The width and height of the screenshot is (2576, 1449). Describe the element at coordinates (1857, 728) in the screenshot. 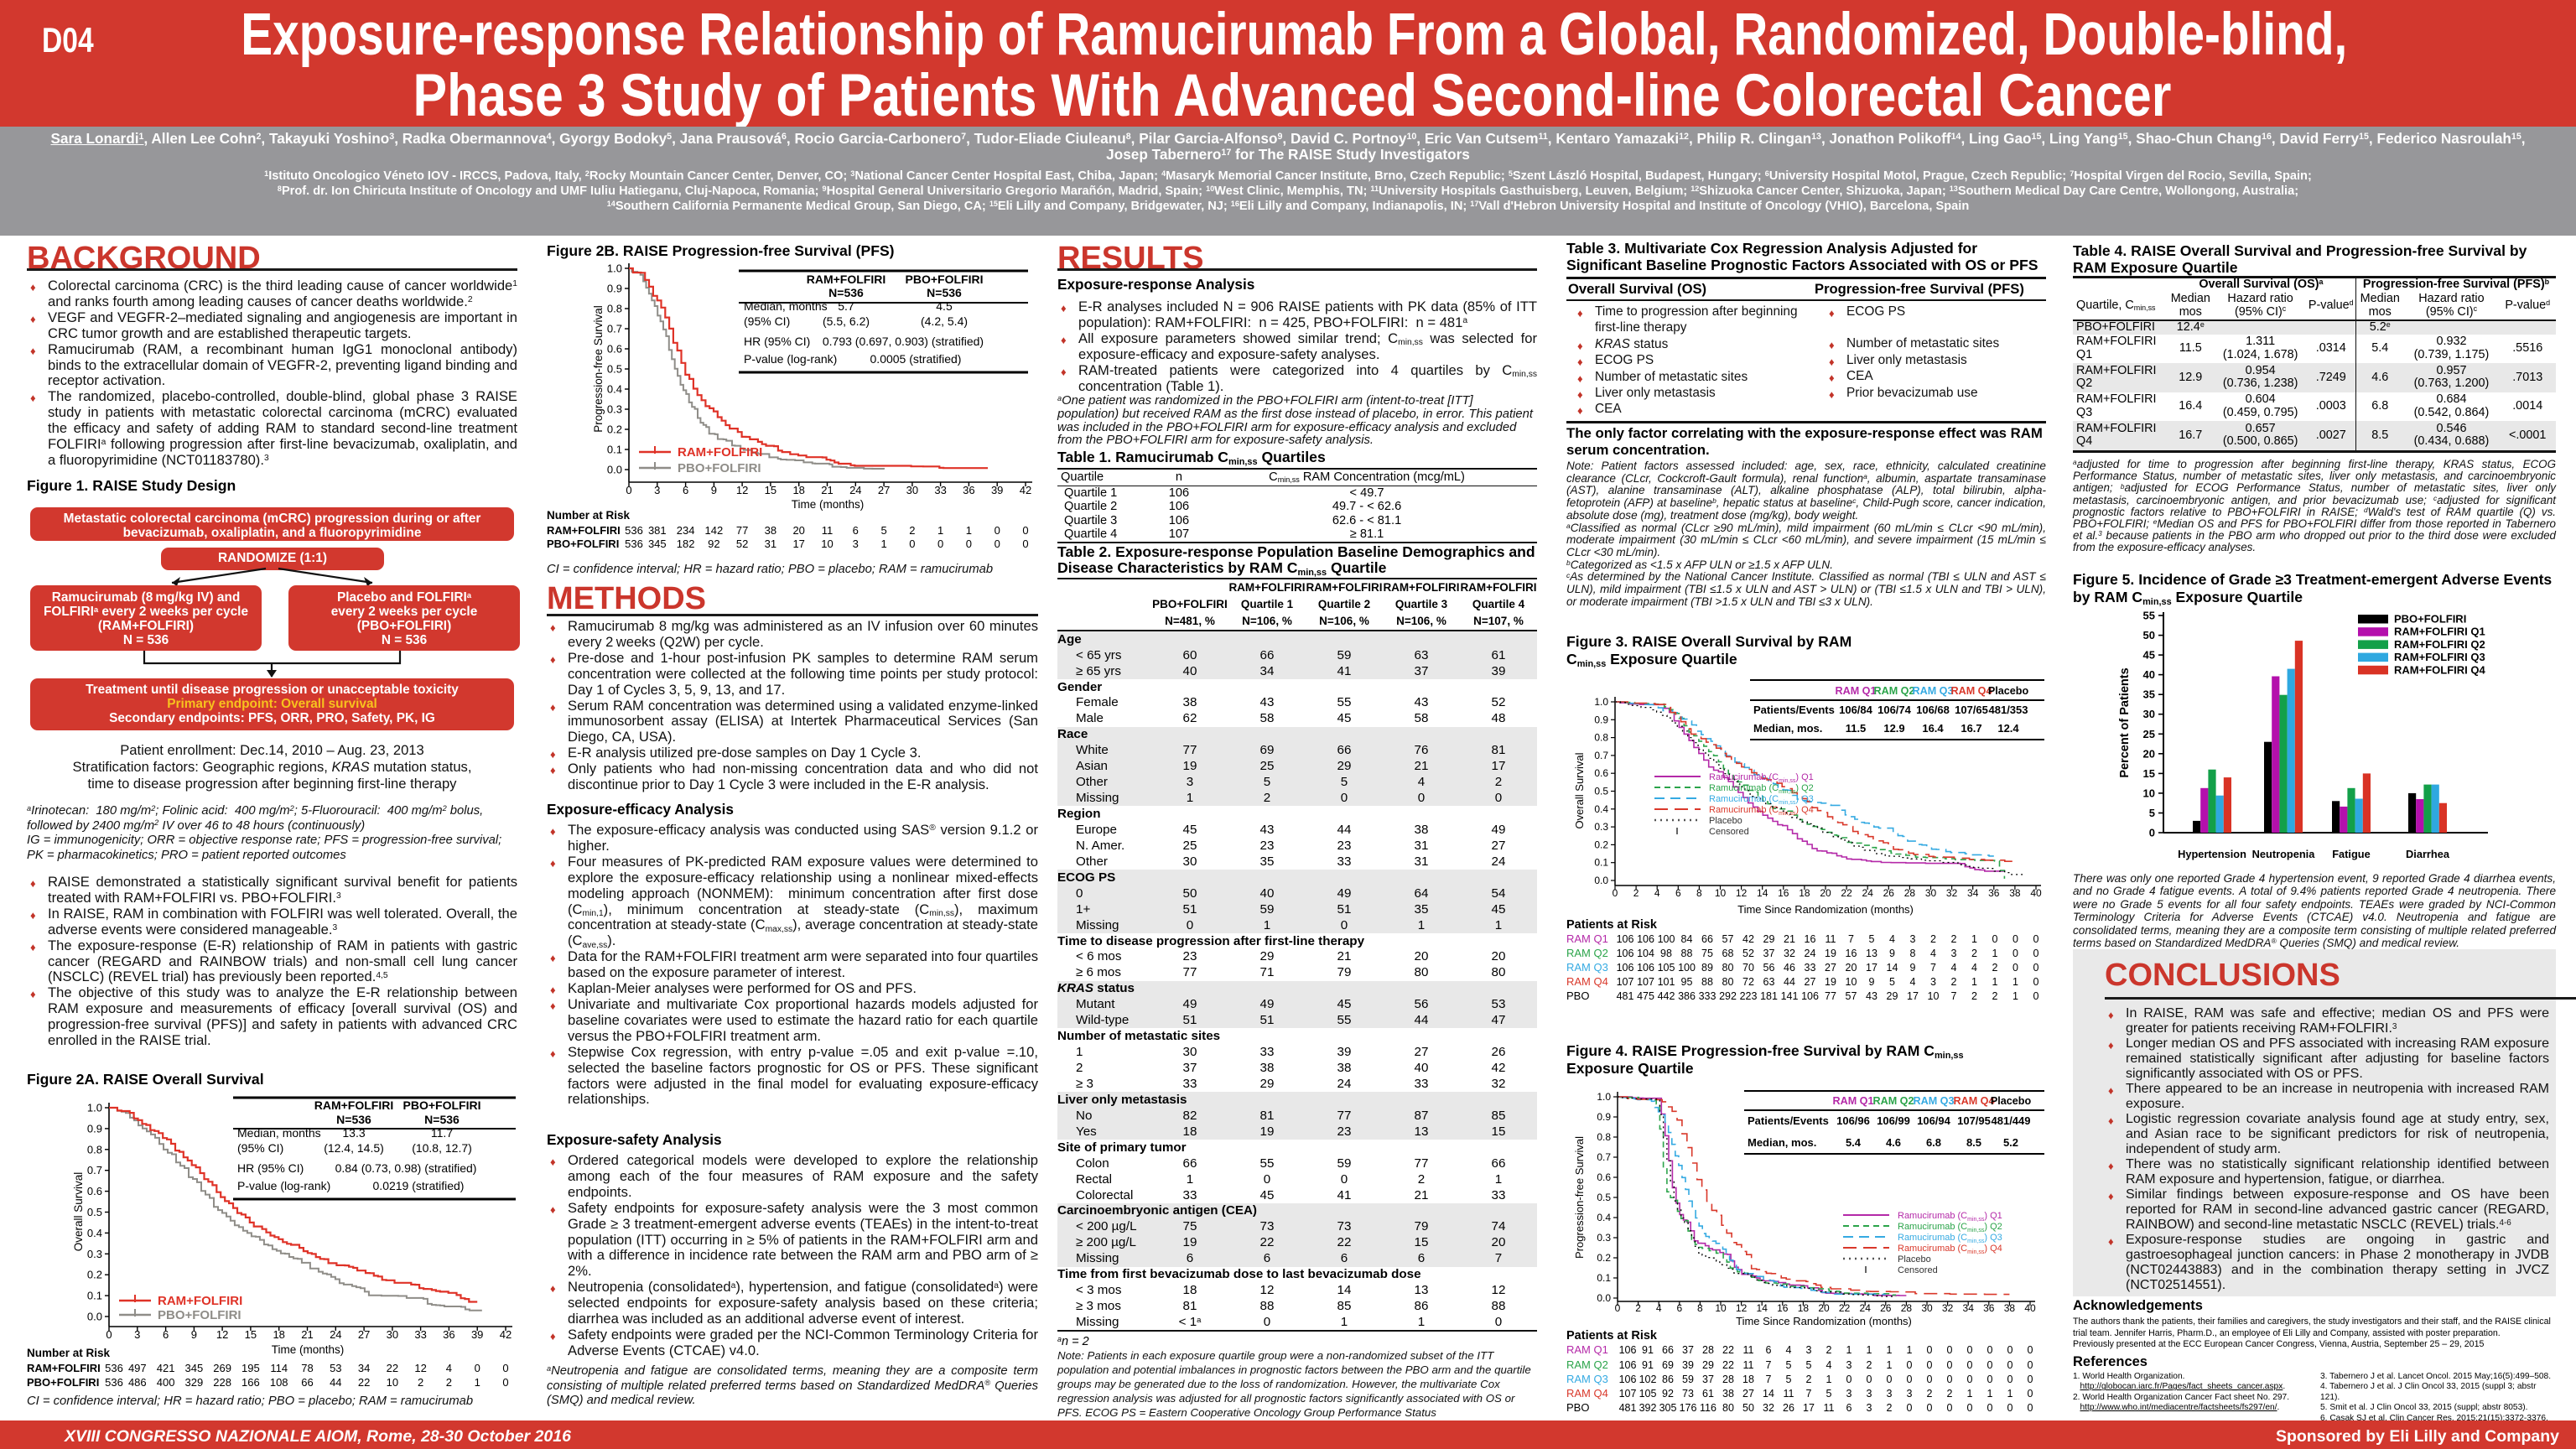

I see `svg-text: 11.5` at that location.